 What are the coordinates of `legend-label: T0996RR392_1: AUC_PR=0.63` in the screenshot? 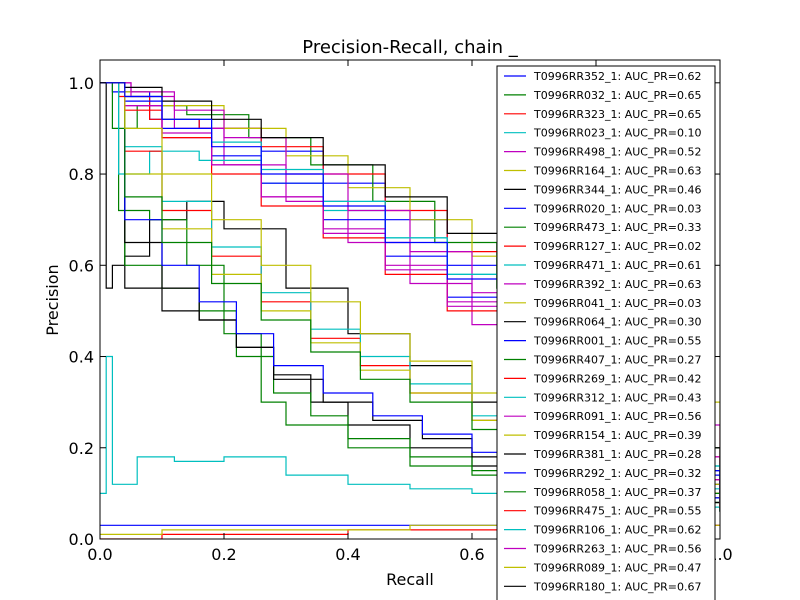 It's located at (617, 284).